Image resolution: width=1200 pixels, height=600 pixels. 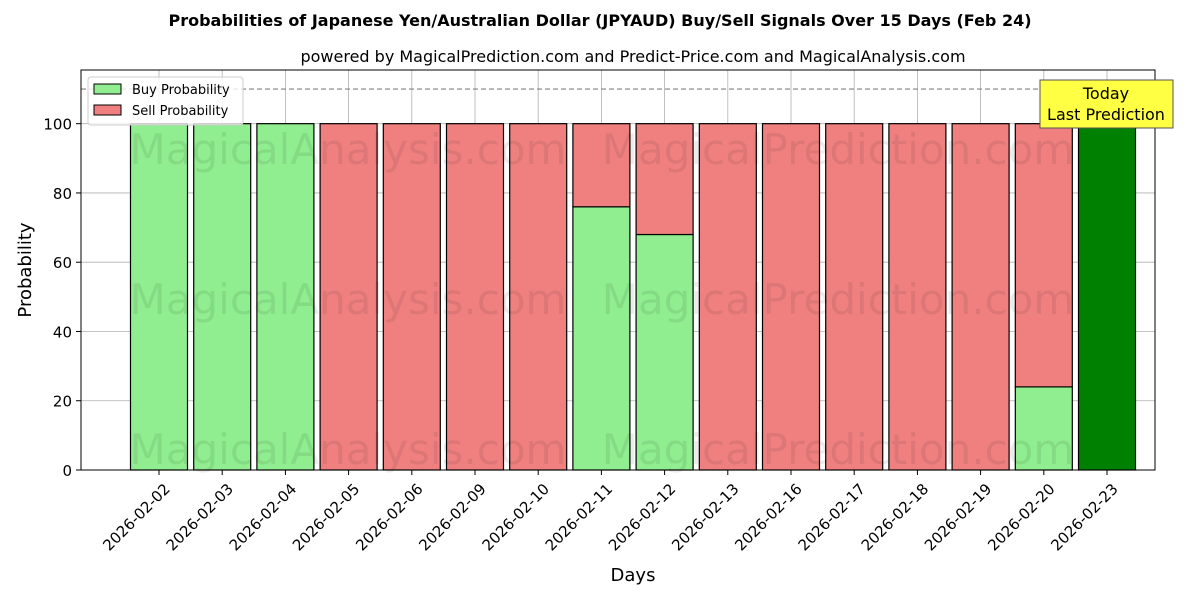 I want to click on legend-swatch-buy, so click(x=107, y=89).